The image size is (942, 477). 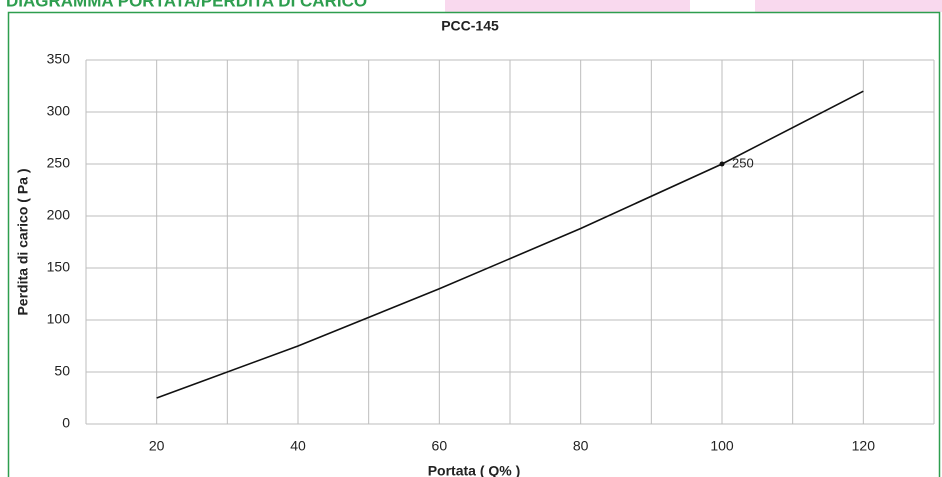 What do you see at coordinates (581, 446) in the screenshot?
I see `x-tick-label: 80` at bounding box center [581, 446].